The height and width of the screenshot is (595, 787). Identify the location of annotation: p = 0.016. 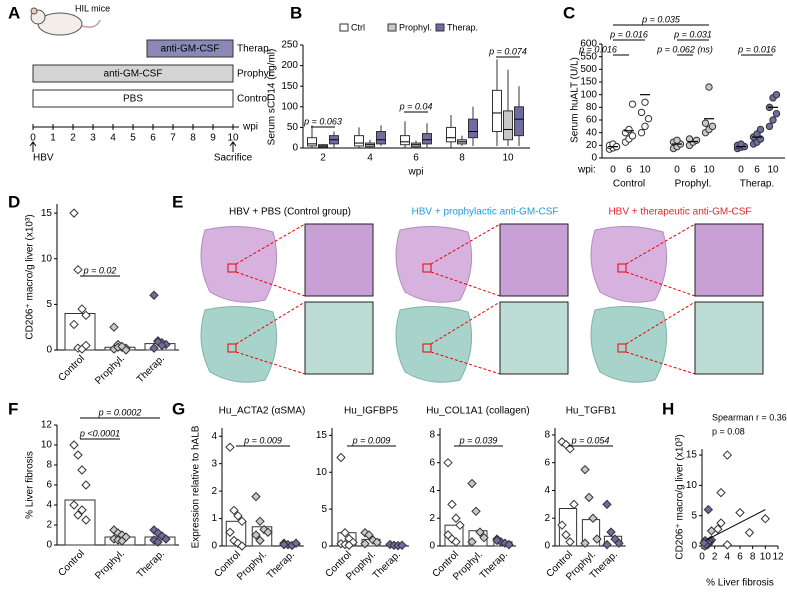
(628, 34).